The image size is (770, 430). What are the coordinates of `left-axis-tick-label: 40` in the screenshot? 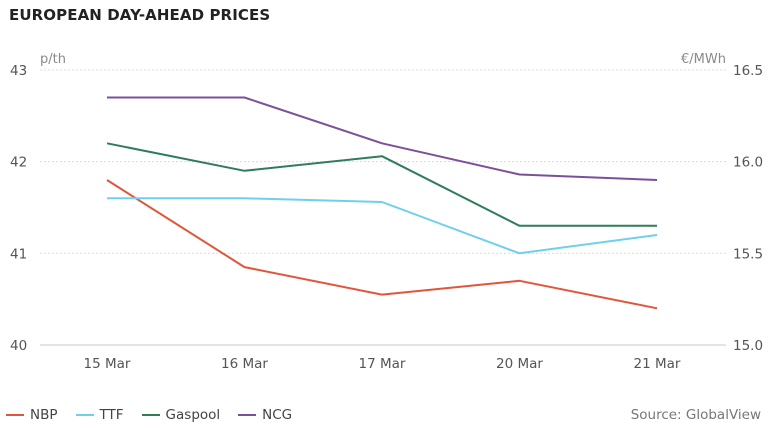 It's located at (18, 346).